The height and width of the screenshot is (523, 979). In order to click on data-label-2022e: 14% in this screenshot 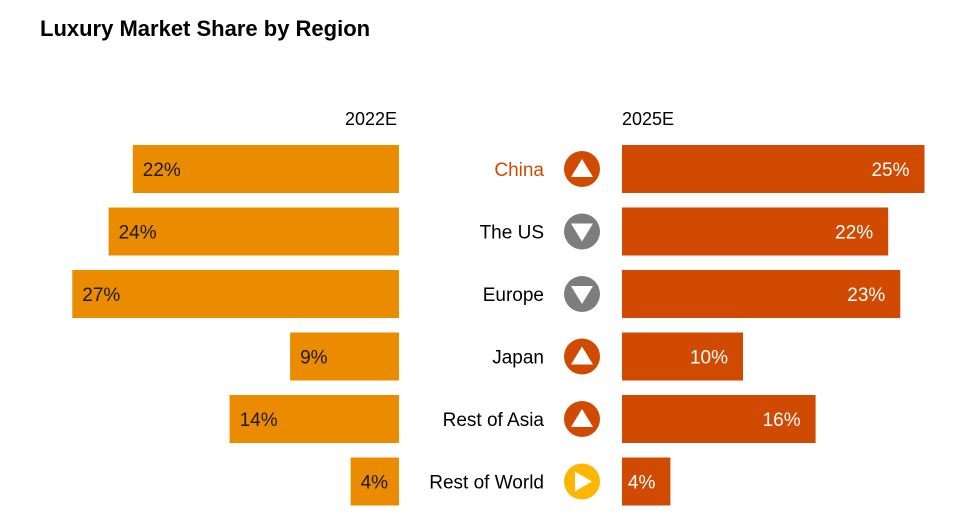, I will do `click(259, 420)`.